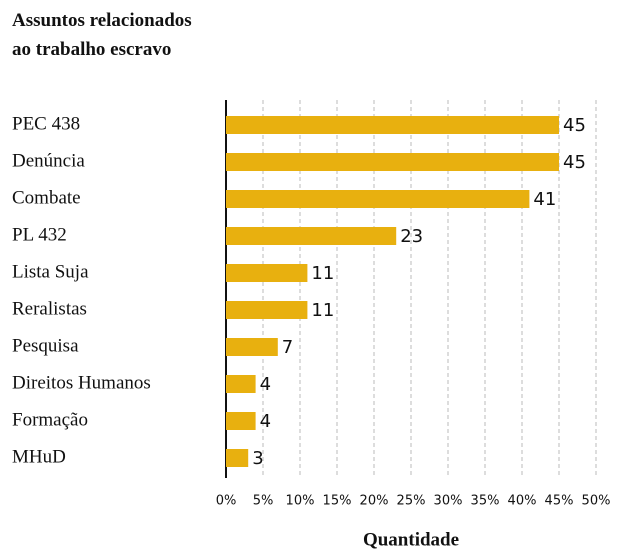 This screenshot has width=617, height=551. I want to click on x-tick-label: 25%, so click(411, 501).